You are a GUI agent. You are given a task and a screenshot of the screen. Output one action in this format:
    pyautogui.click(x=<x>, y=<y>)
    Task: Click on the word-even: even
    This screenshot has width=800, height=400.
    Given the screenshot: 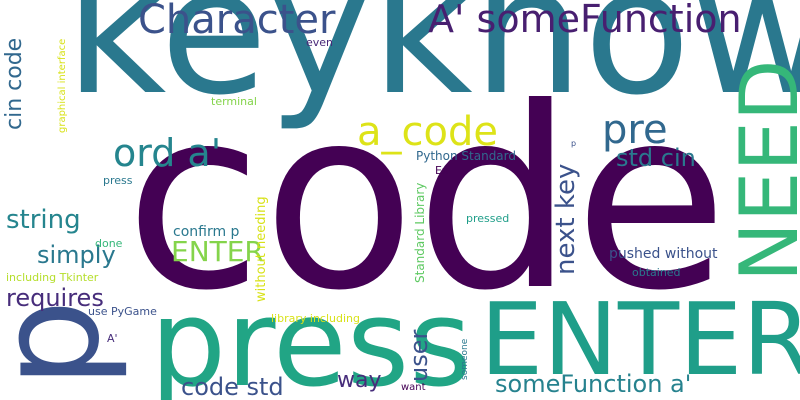 What is the action you would take?
    pyautogui.click(x=320, y=42)
    